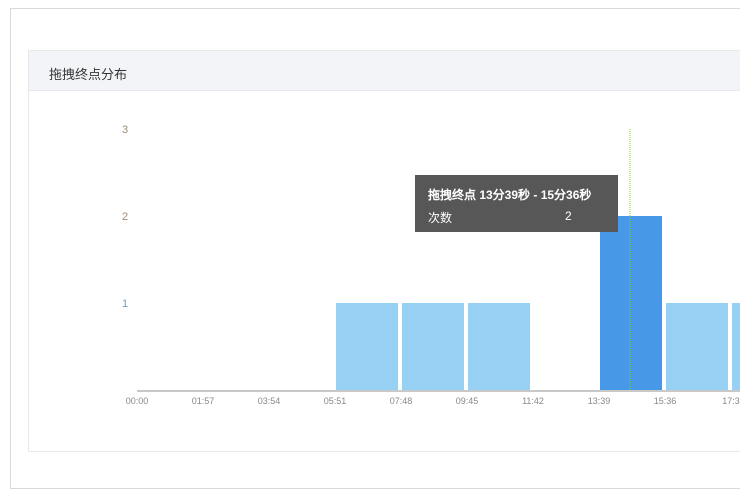 The height and width of the screenshot is (497, 750). What do you see at coordinates (269, 401) in the screenshot?
I see `x-tick-label: 03:54` at bounding box center [269, 401].